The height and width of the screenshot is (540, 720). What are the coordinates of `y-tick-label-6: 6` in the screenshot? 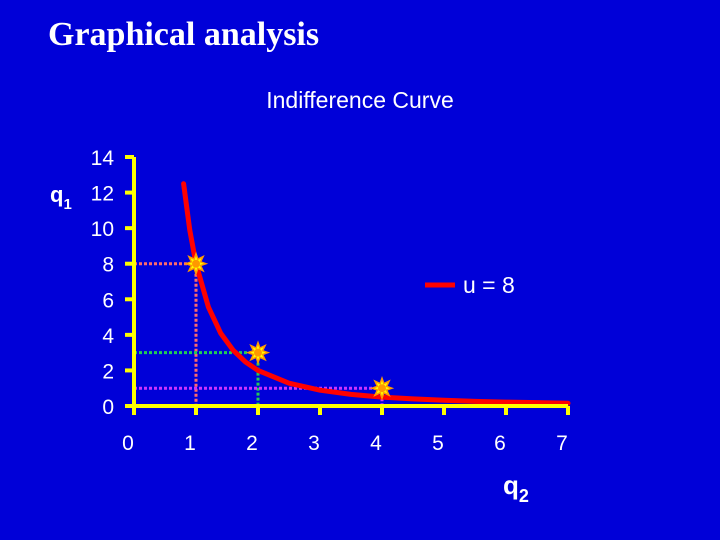 It's located at (108, 300).